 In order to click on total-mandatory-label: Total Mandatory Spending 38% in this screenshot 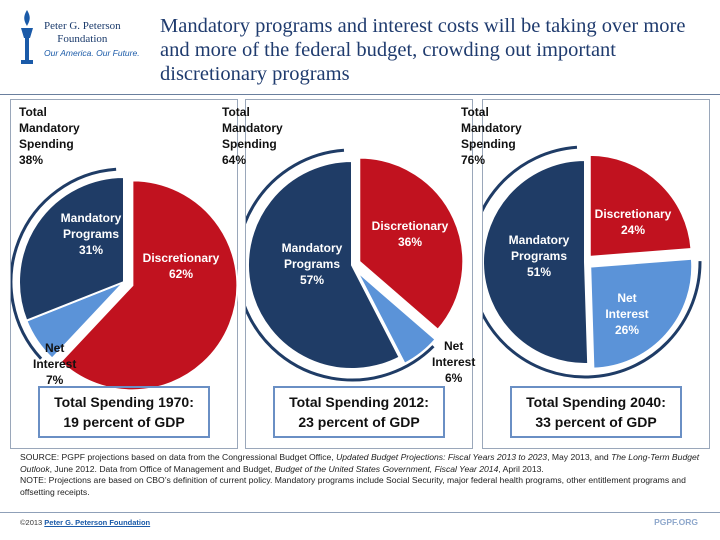, I will do `click(49, 136)`.